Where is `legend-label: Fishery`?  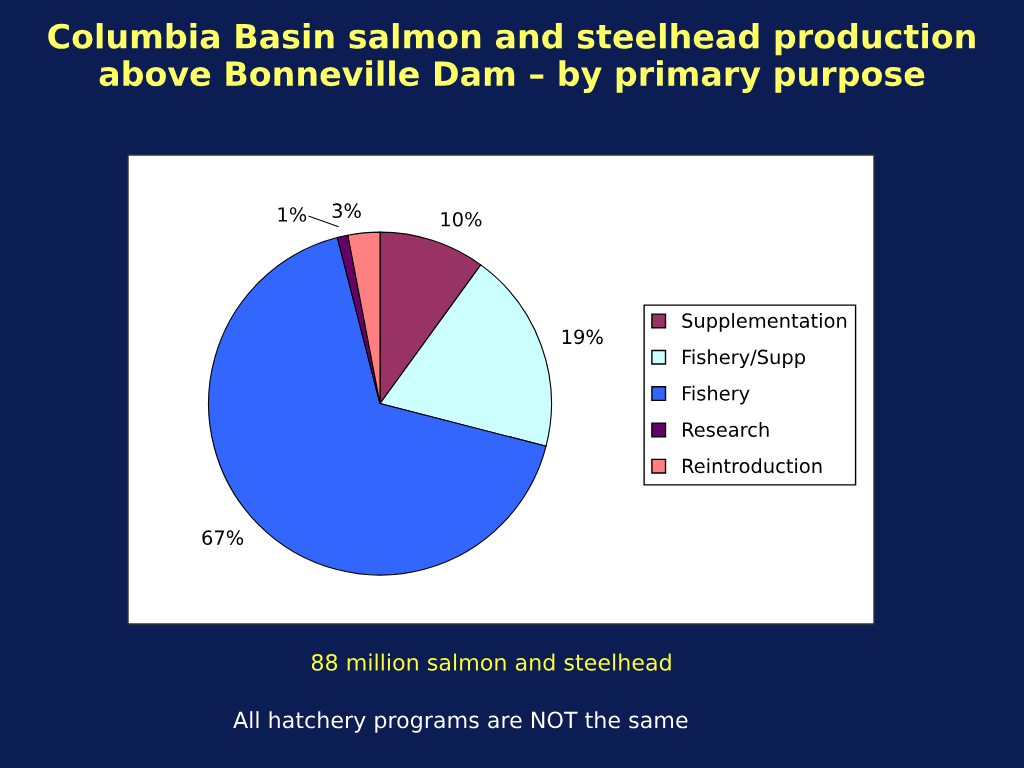 legend-label: Fishery is located at coordinates (716, 395).